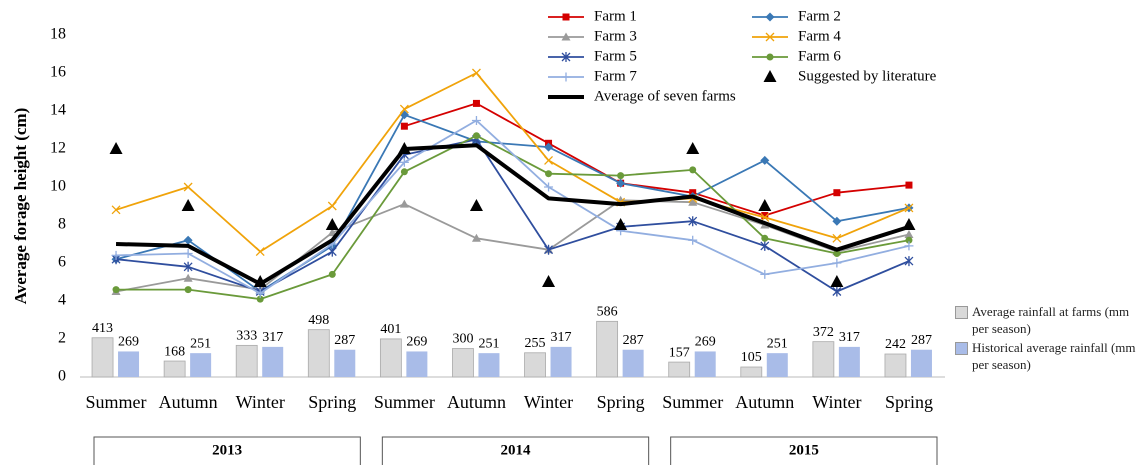 This screenshot has width=1141, height=465. Describe the element at coordinates (102, 328) in the screenshot. I see `bar-value-label: 413` at that location.